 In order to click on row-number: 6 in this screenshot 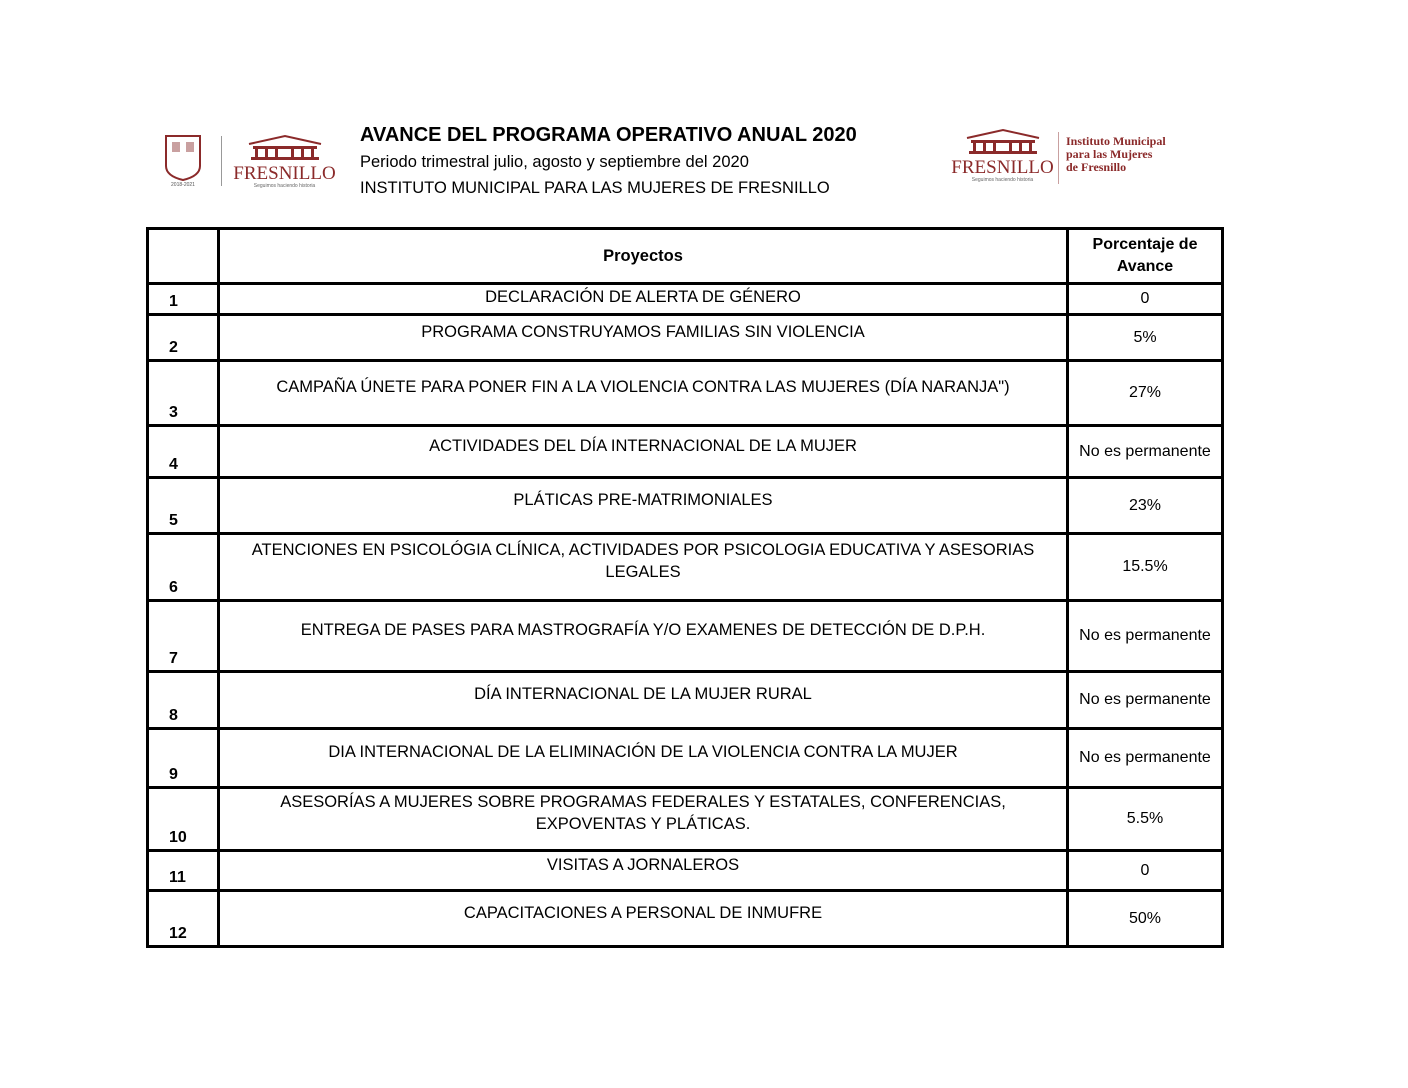, I will do `click(183, 567)`.